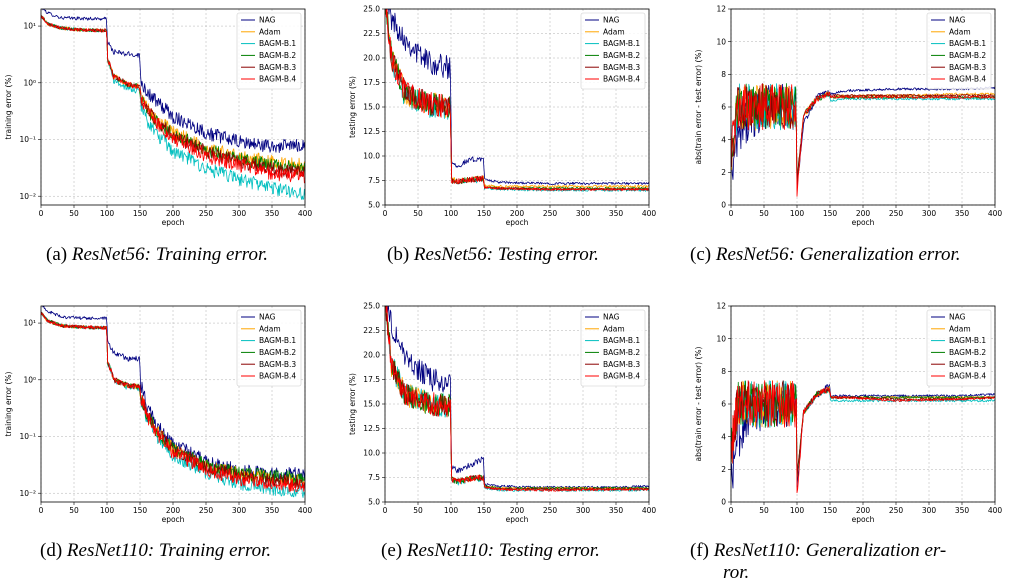  What do you see at coordinates (371, 428) in the screenshot?
I see `y-tick-label: 12.5` at bounding box center [371, 428].